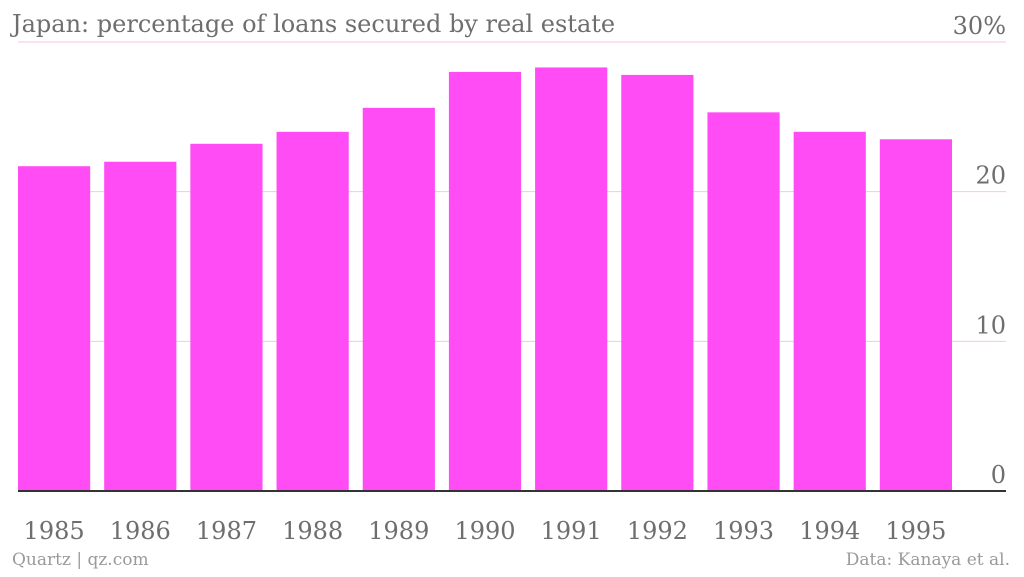 The image size is (1024, 577). What do you see at coordinates (829, 311) in the screenshot?
I see `bar-1994` at bounding box center [829, 311].